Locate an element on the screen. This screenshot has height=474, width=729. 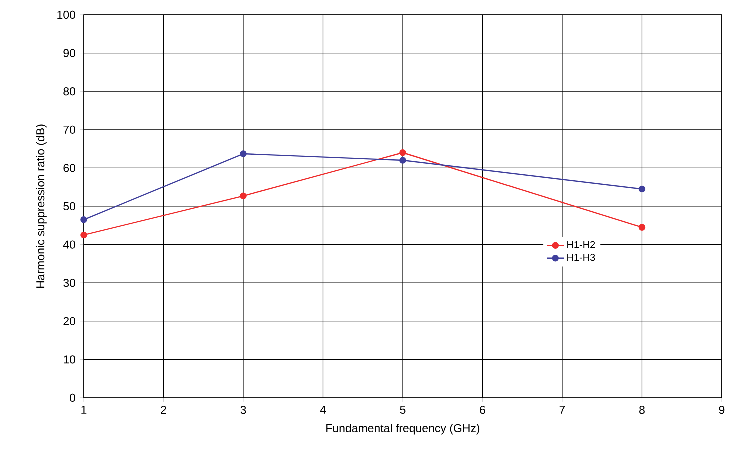
y-tick-label: 90 is located at coordinates (70, 53).